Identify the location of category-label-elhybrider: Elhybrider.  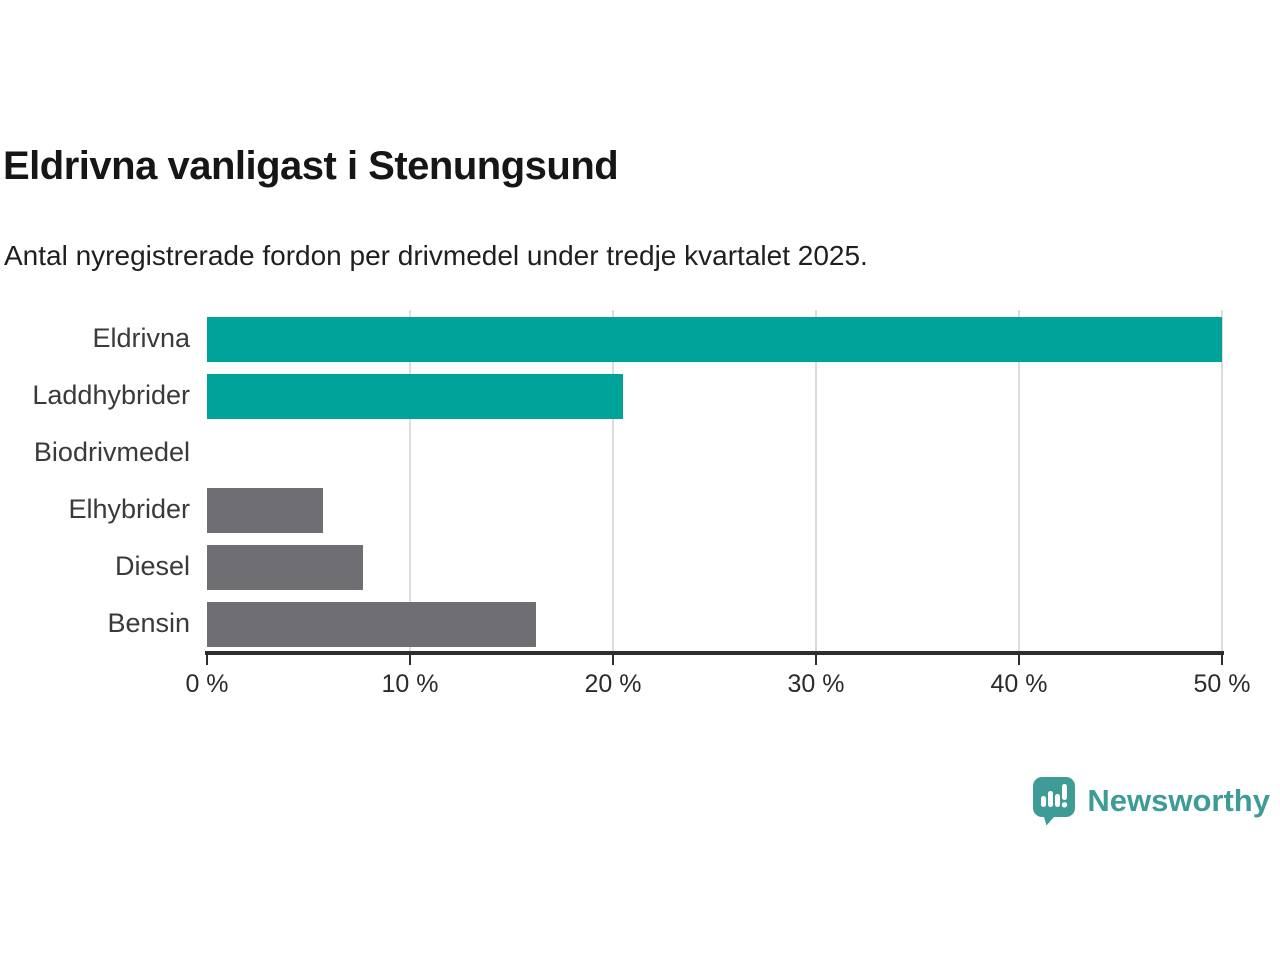
(129, 509).